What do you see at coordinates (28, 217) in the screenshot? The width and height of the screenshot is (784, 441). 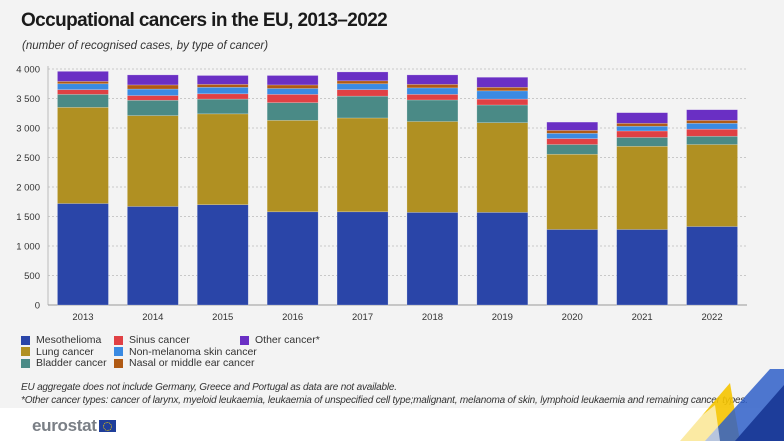 I see `y-tick-label: 1 500` at bounding box center [28, 217].